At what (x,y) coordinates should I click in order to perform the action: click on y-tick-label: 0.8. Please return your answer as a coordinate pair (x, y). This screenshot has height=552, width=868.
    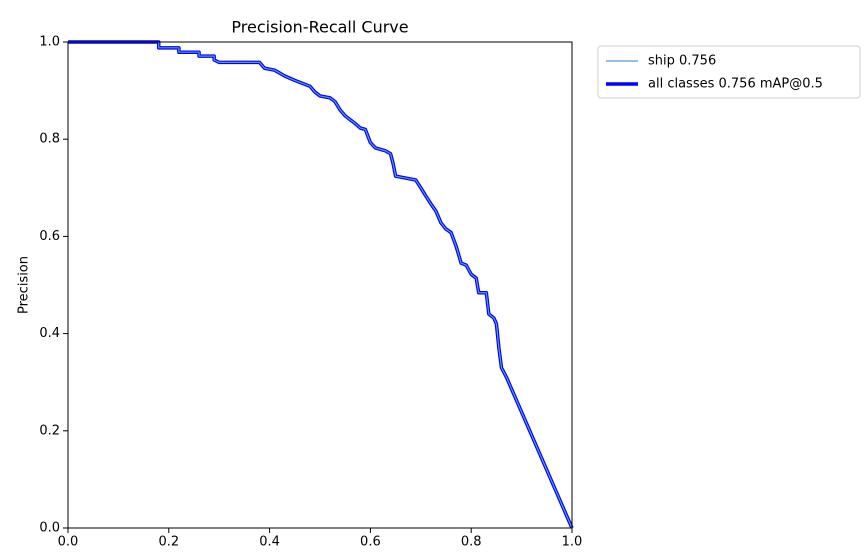
    Looking at the image, I should click on (49, 139).